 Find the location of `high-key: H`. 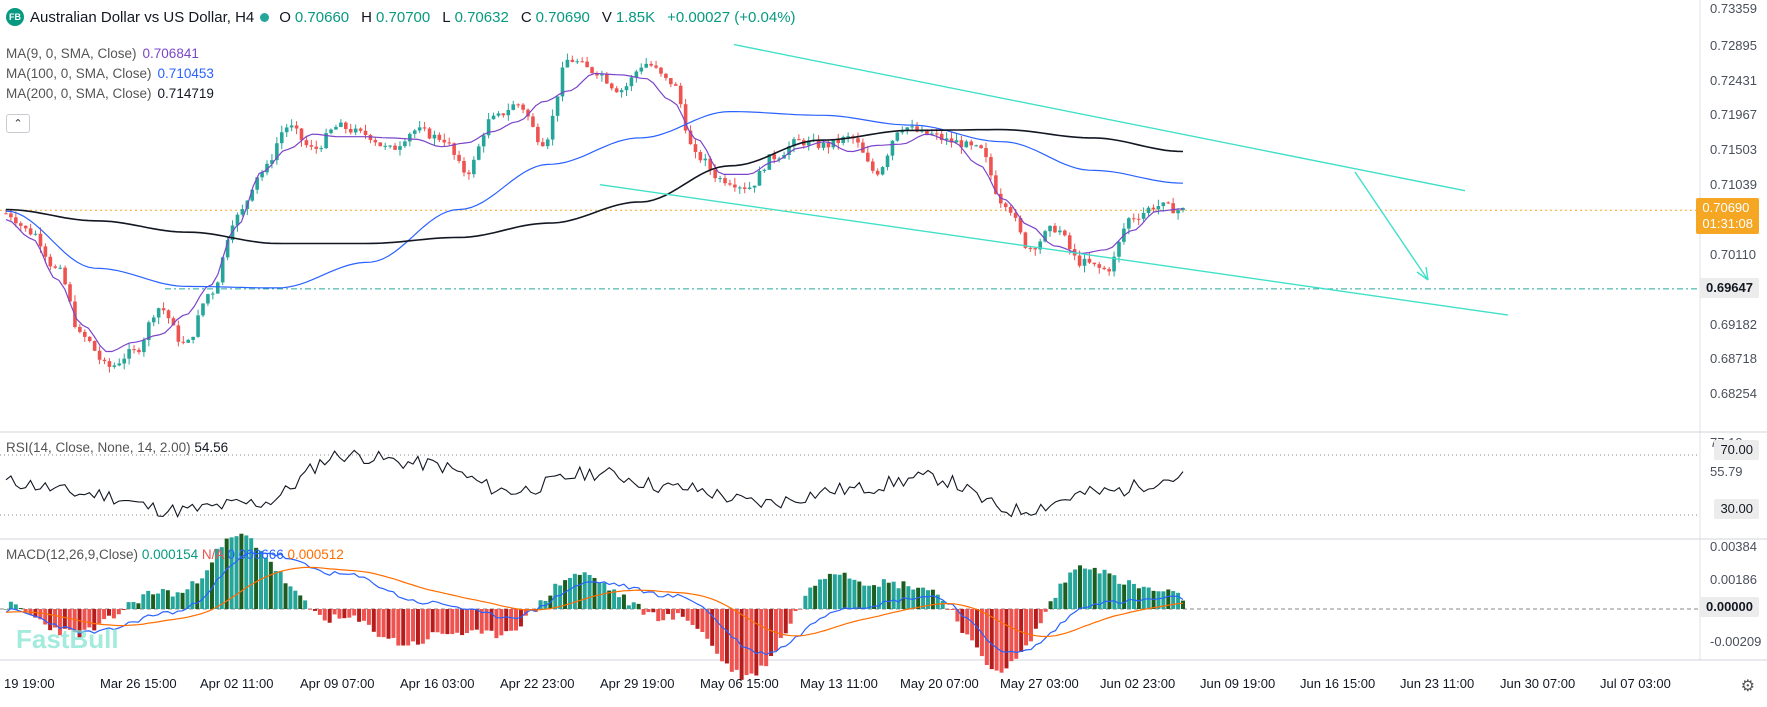

high-key: H is located at coordinates (366, 17).